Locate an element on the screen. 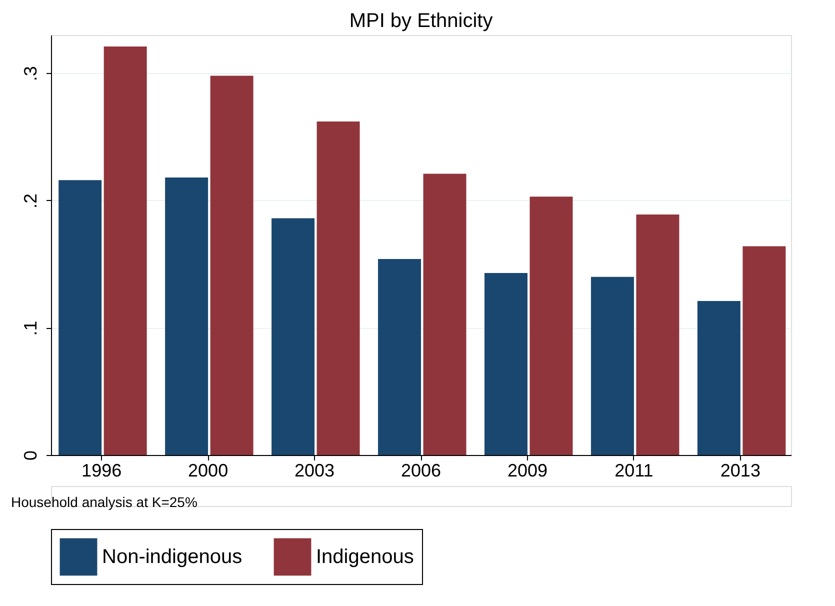 The image size is (835, 606). y-tick-label: .1 is located at coordinates (30, 328).